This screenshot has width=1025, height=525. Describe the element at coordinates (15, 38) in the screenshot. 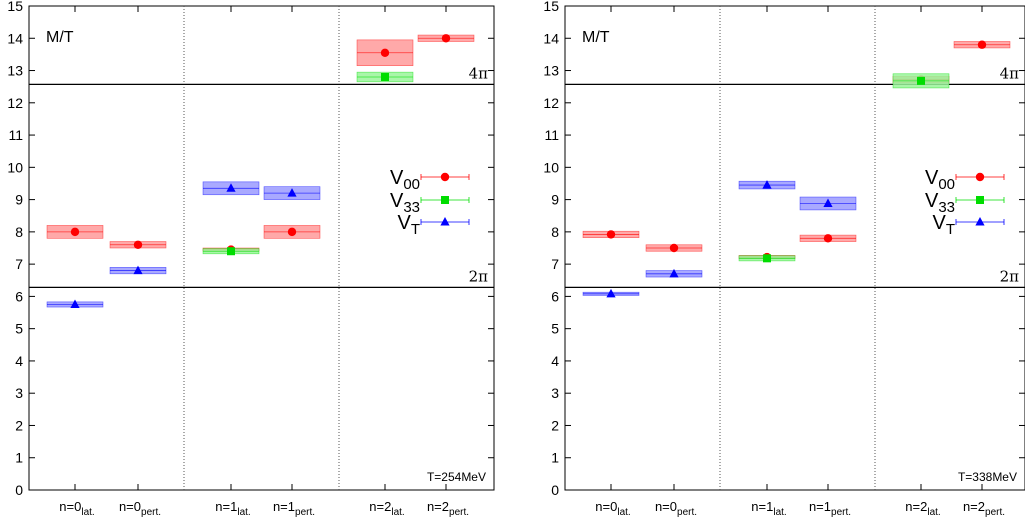

I see `y-tick-label: 14` at that location.